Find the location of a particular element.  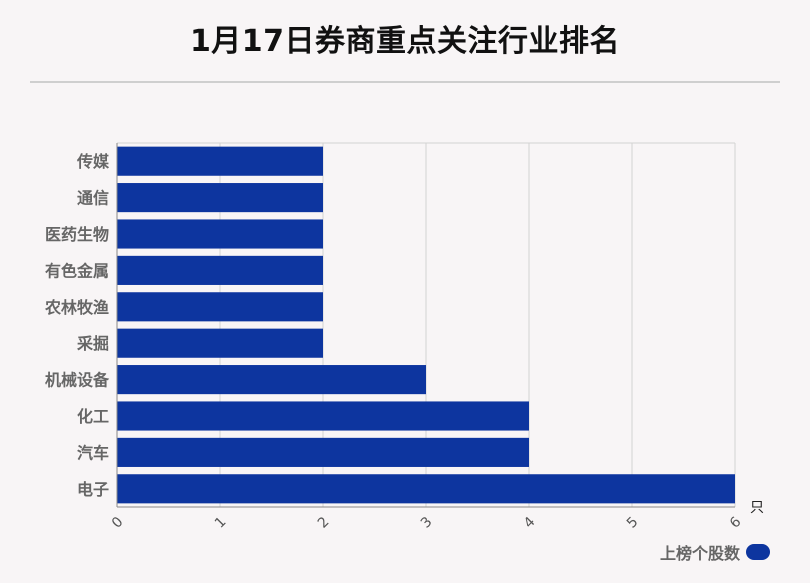

category-label: 农林牧渔 is located at coordinates (76, 307).